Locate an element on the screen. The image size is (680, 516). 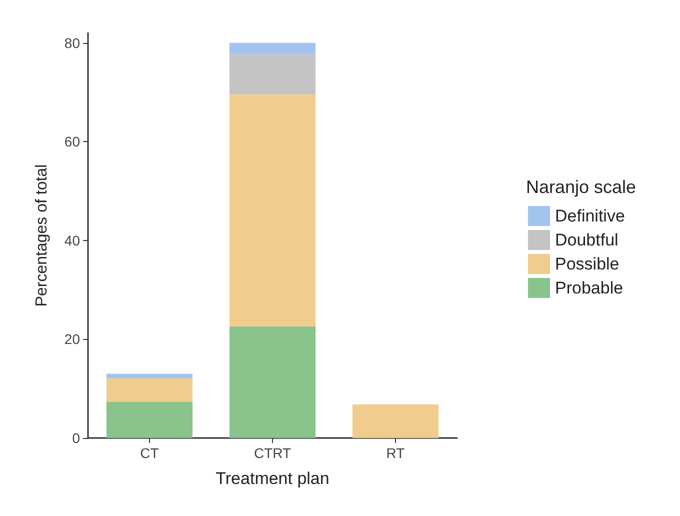
x-tick-label: RT is located at coordinates (396, 453).